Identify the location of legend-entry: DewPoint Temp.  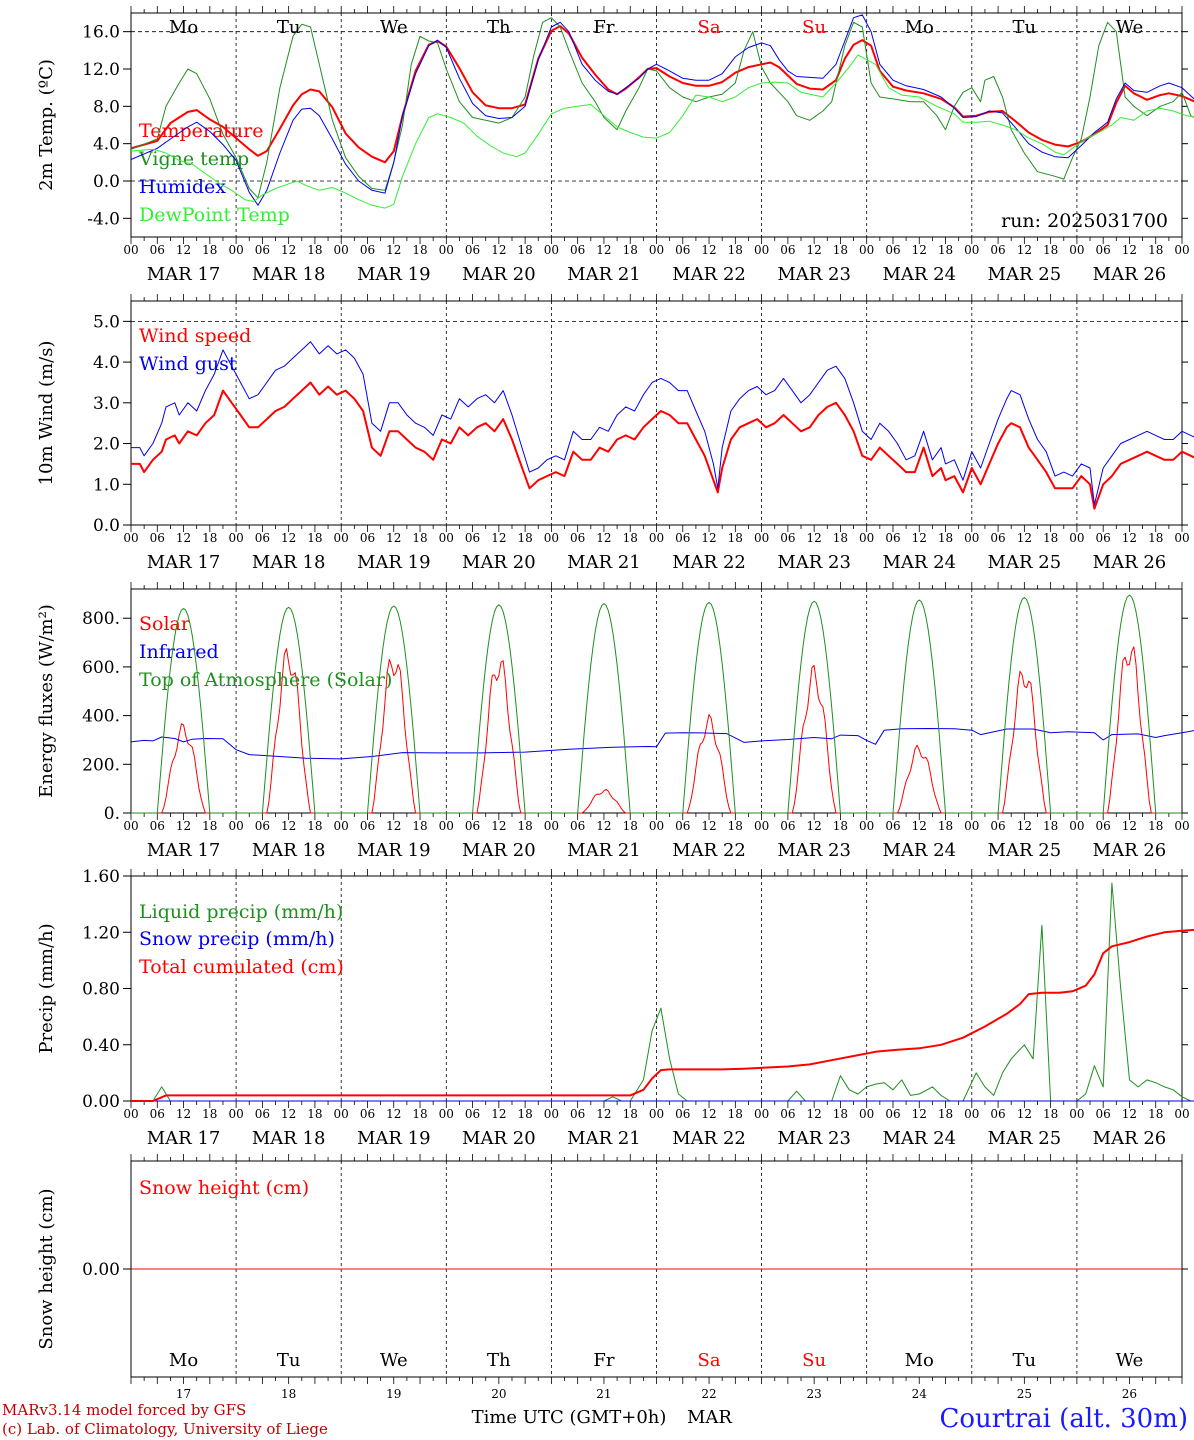
(214, 215).